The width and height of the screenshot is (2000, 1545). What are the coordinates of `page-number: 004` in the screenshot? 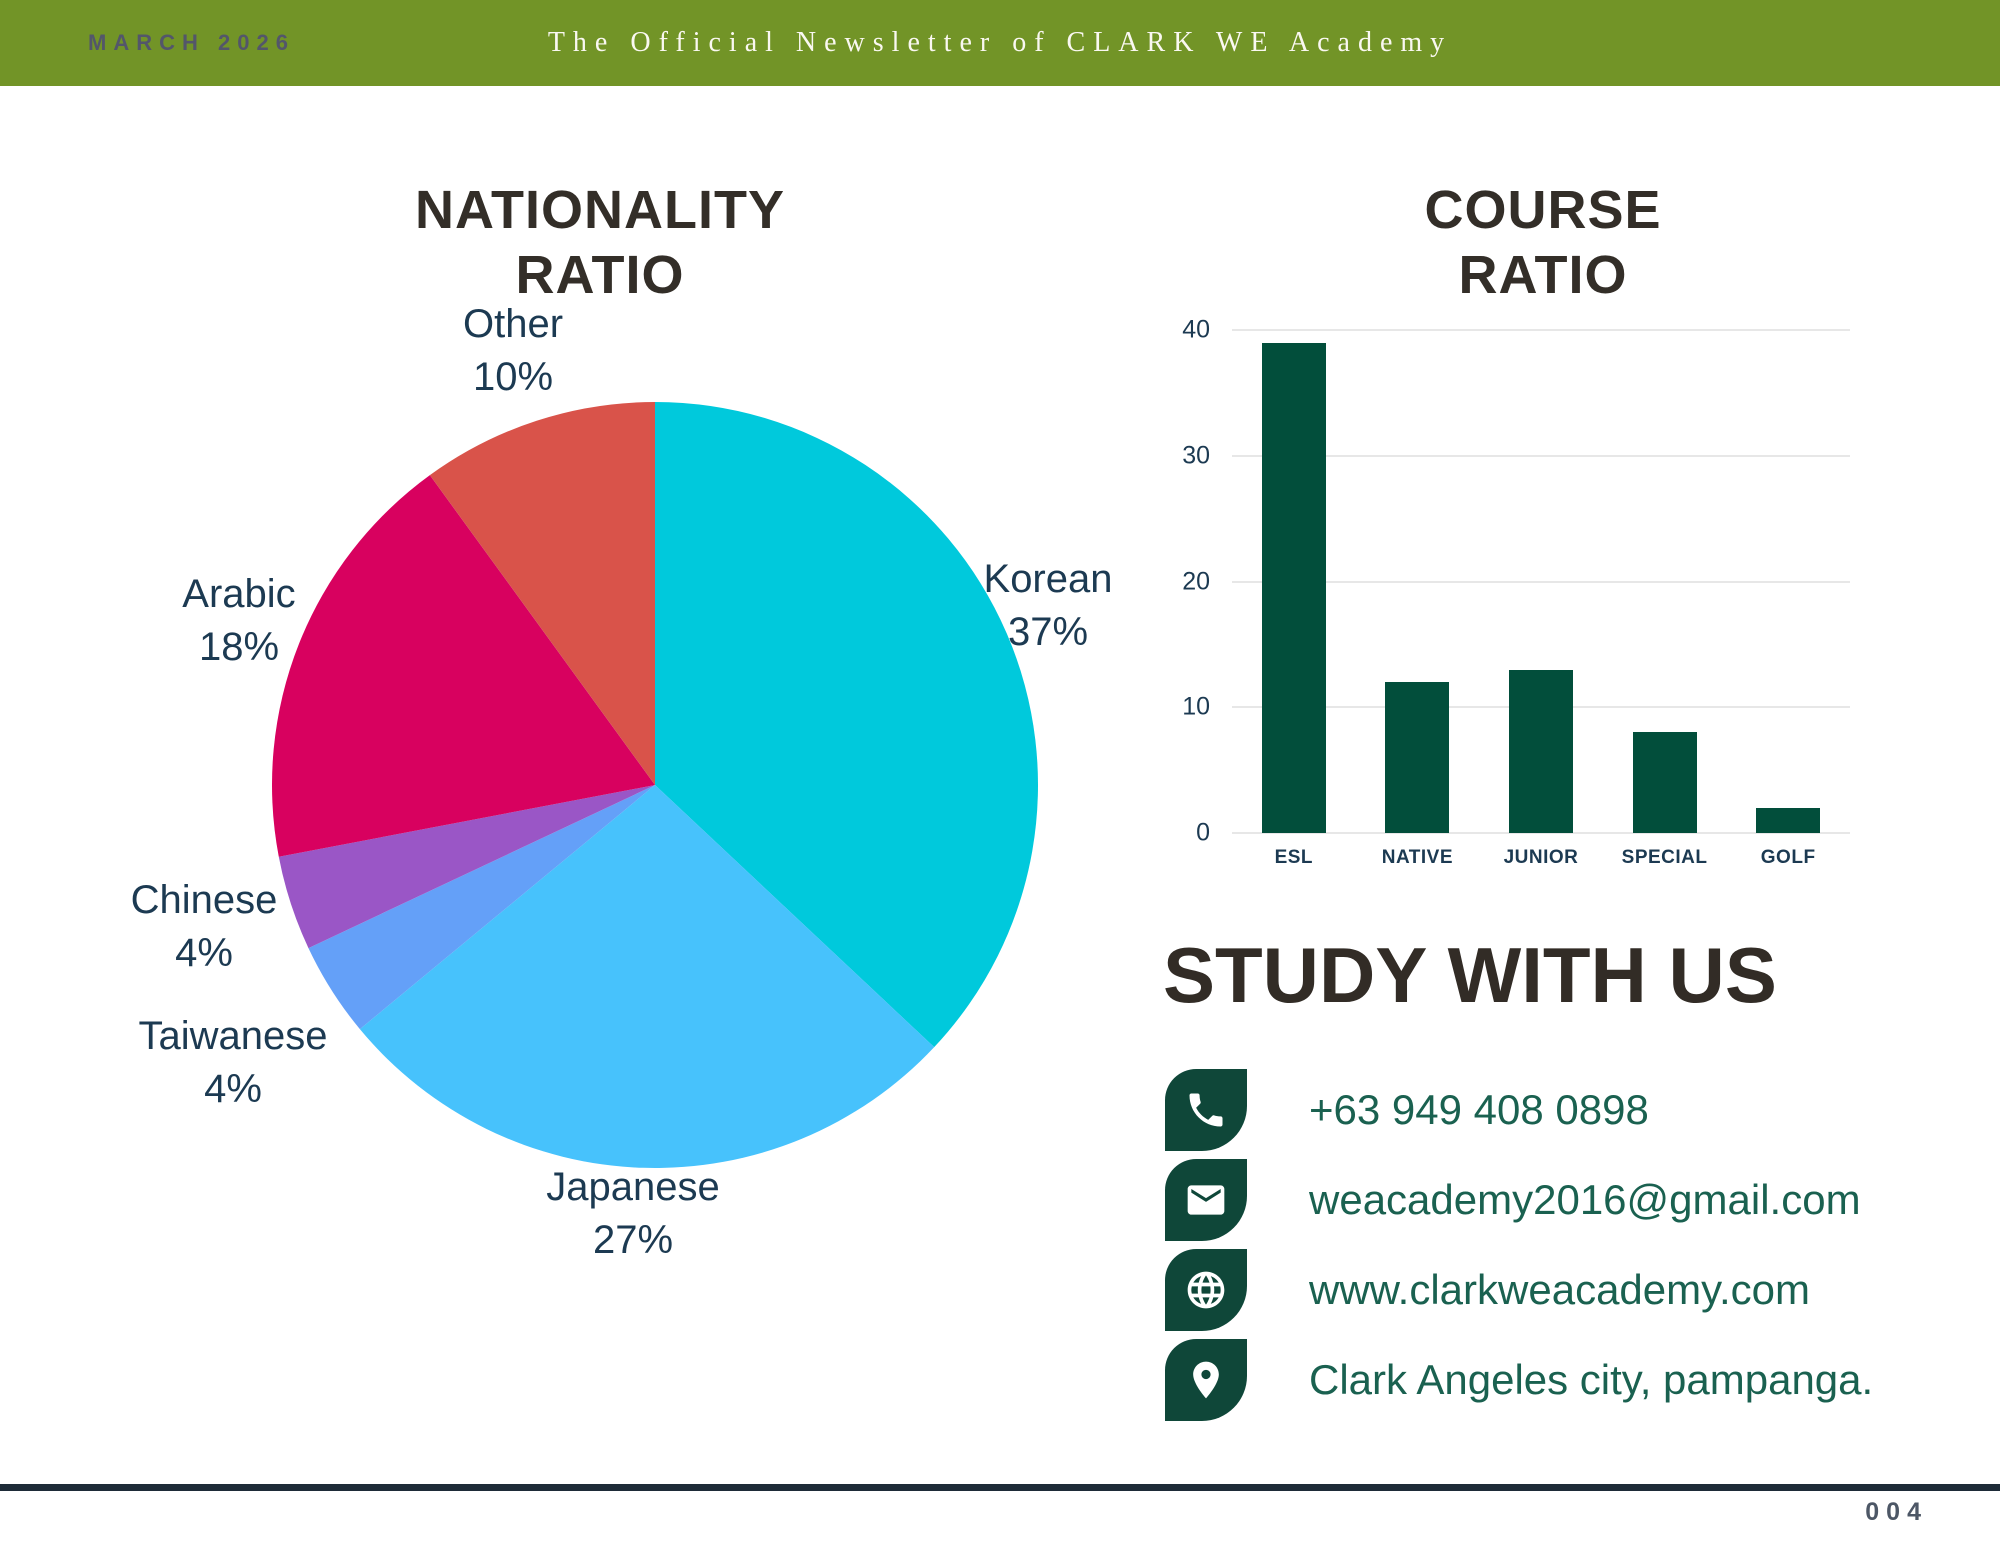 It's located at (1896, 1512).